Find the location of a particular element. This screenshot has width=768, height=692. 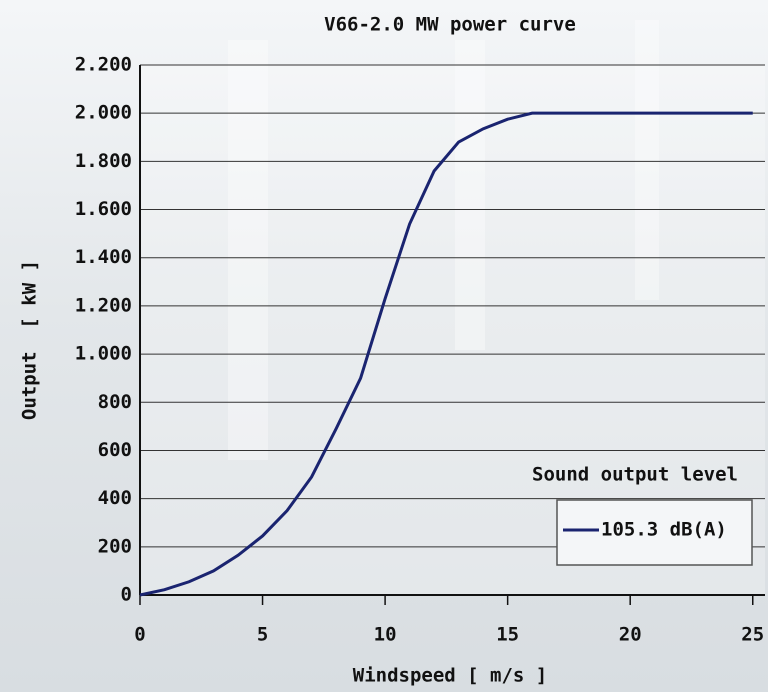

y-tick-label: 600 is located at coordinates (115, 450).